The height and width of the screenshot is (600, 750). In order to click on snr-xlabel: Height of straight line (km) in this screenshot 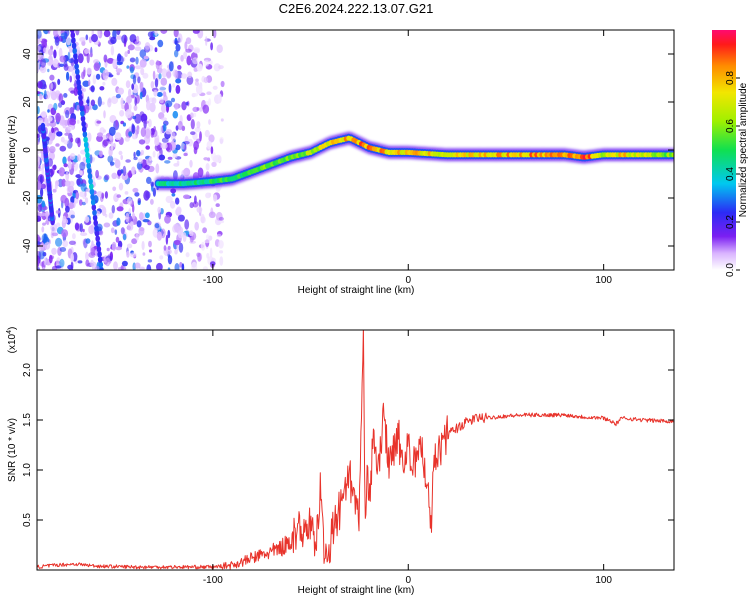, I will do `click(356, 590)`.